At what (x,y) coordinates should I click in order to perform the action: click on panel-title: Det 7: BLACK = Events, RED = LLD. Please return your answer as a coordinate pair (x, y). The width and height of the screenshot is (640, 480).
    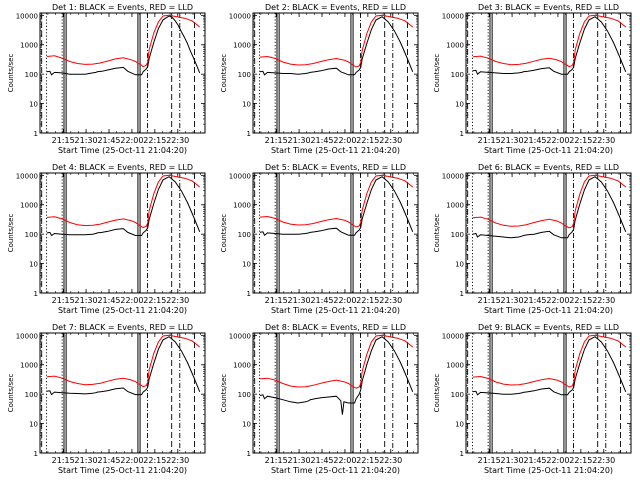
    Looking at the image, I should click on (122, 327).